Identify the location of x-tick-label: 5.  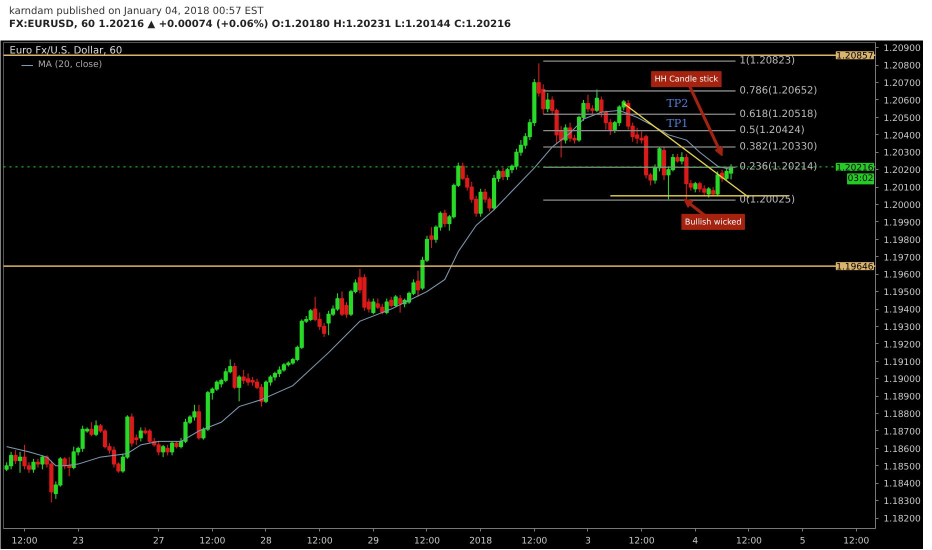
(803, 541).